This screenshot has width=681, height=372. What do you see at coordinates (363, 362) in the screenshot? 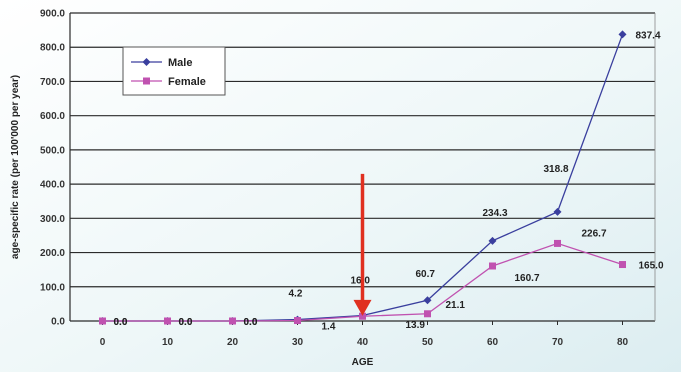
I see `x-axis-title: AGE` at bounding box center [363, 362].